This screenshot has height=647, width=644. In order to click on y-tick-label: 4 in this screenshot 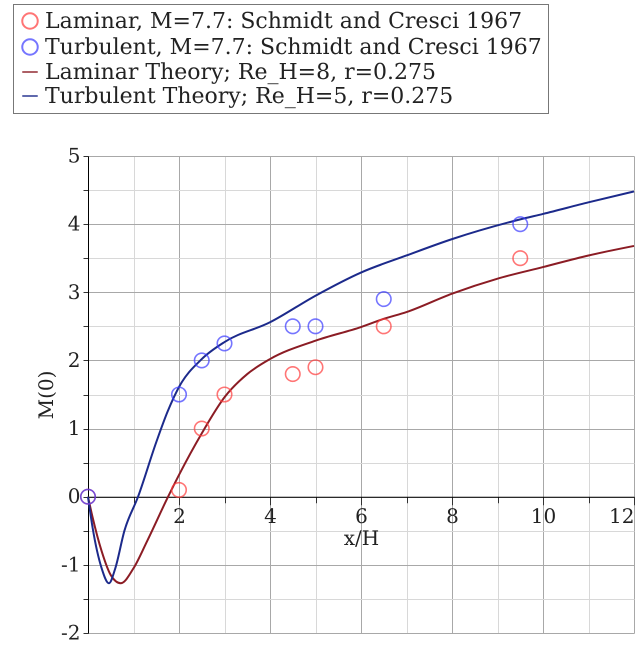, I will do `click(74, 224)`.